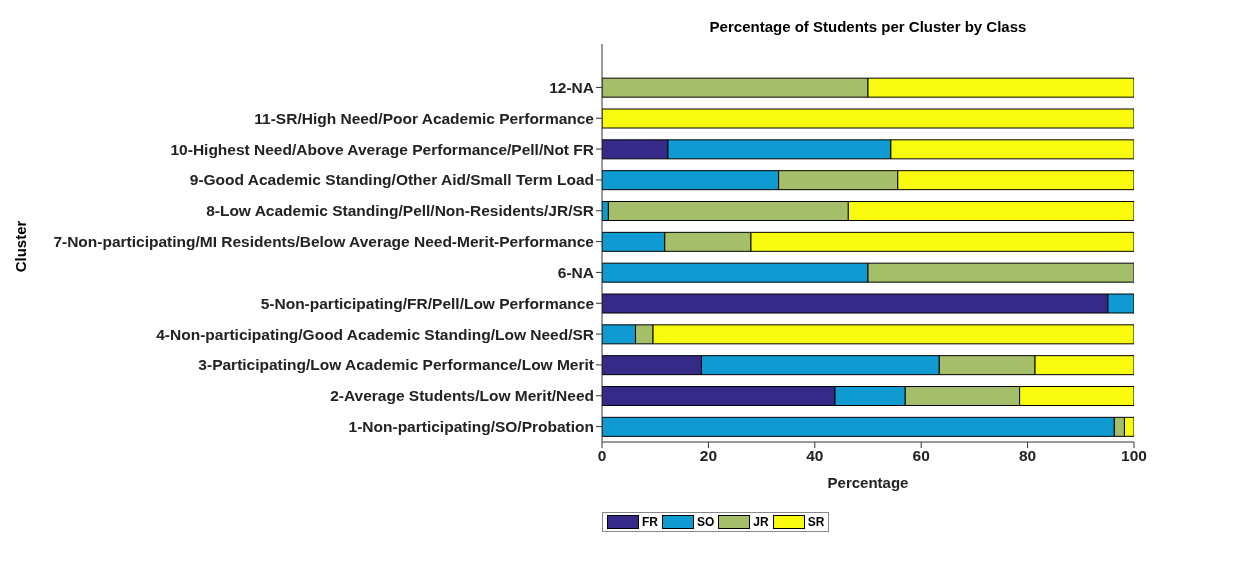 This screenshot has width=1252, height=569. I want to click on x-tick-label: 80, so click(1027, 456).